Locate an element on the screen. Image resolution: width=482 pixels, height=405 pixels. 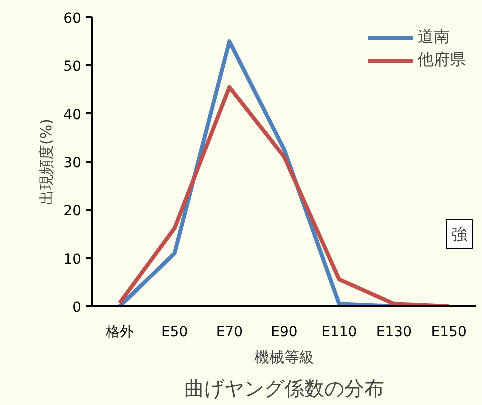
y-tick-label: 40 is located at coordinates (73, 115).